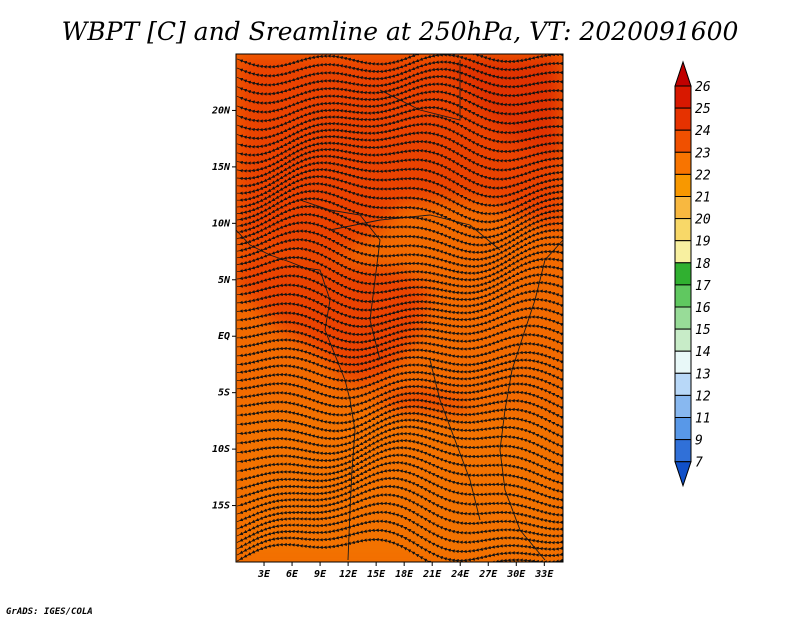  What do you see at coordinates (683, 73) in the screenshot?
I see `colorbar-over-triangle` at bounding box center [683, 73].